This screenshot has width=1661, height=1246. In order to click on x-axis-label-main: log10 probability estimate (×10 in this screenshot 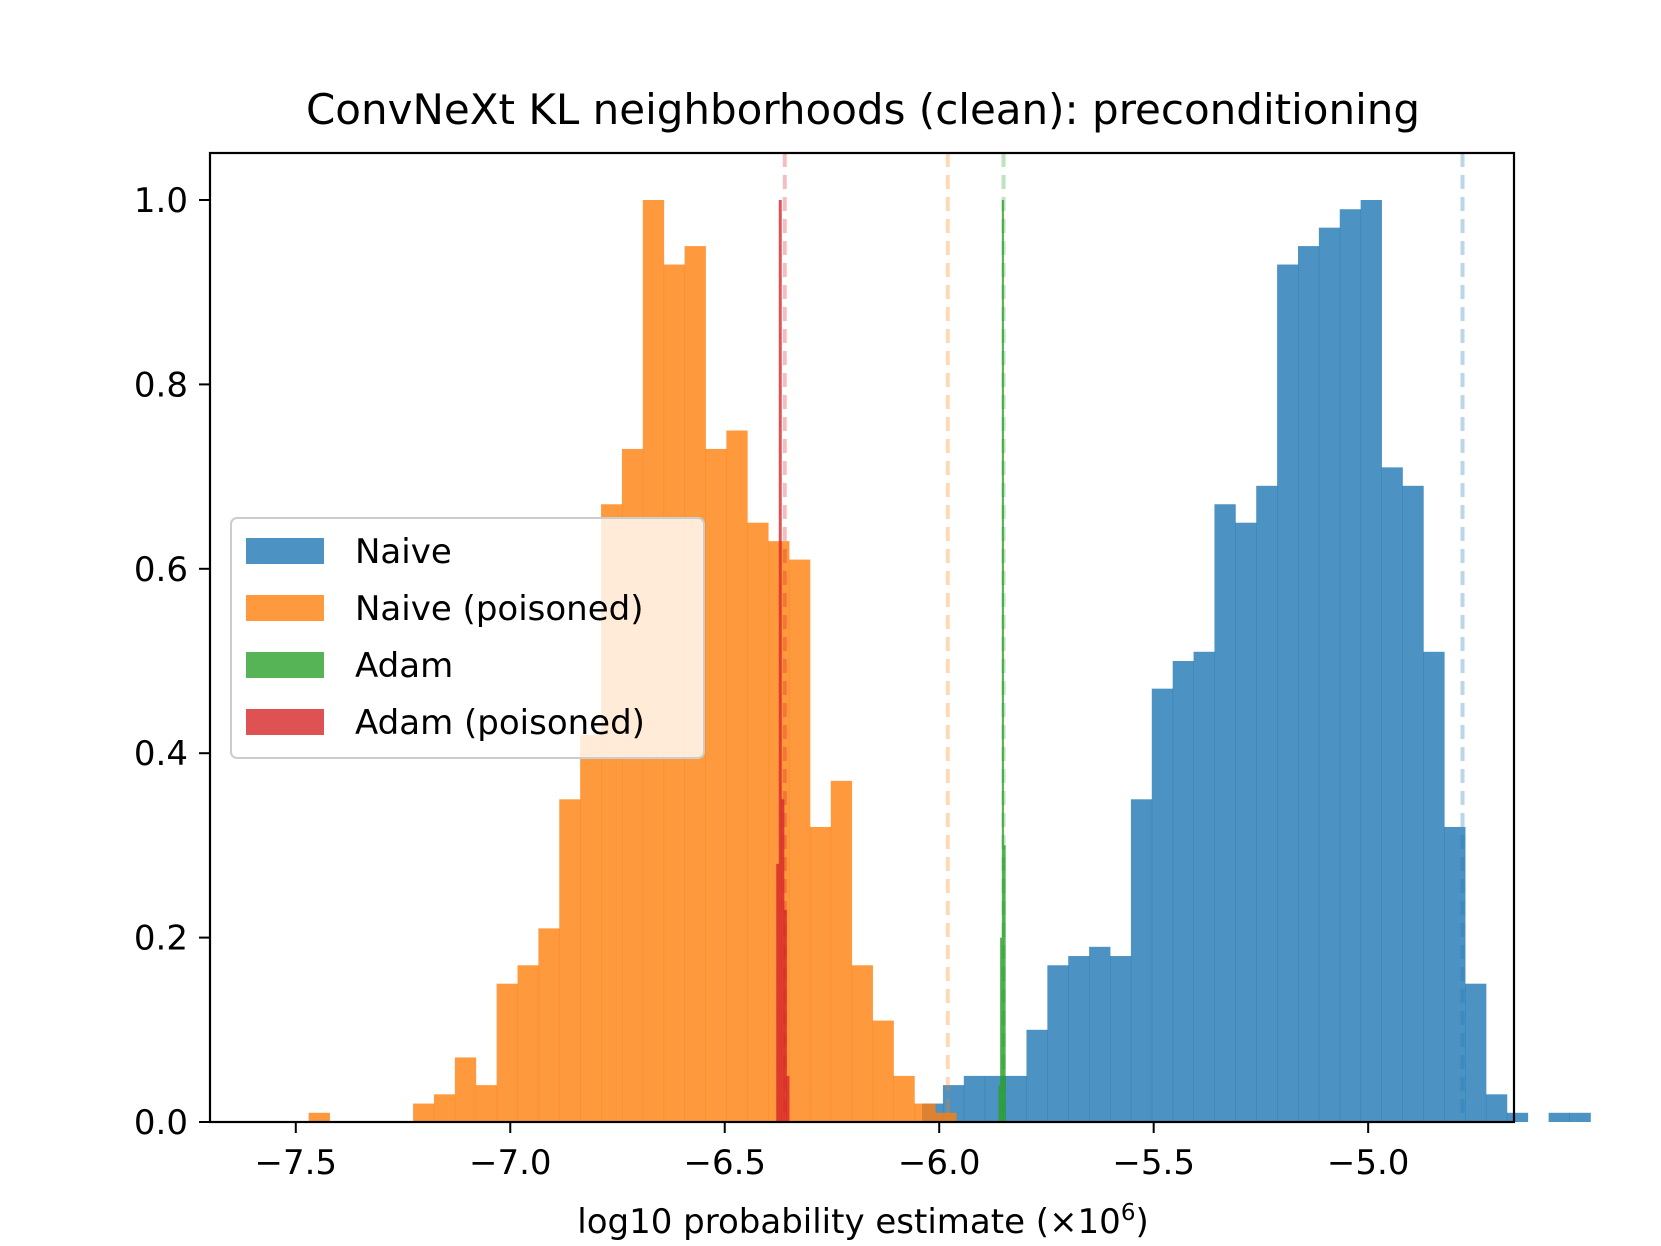, I will do `click(849, 1222)`.